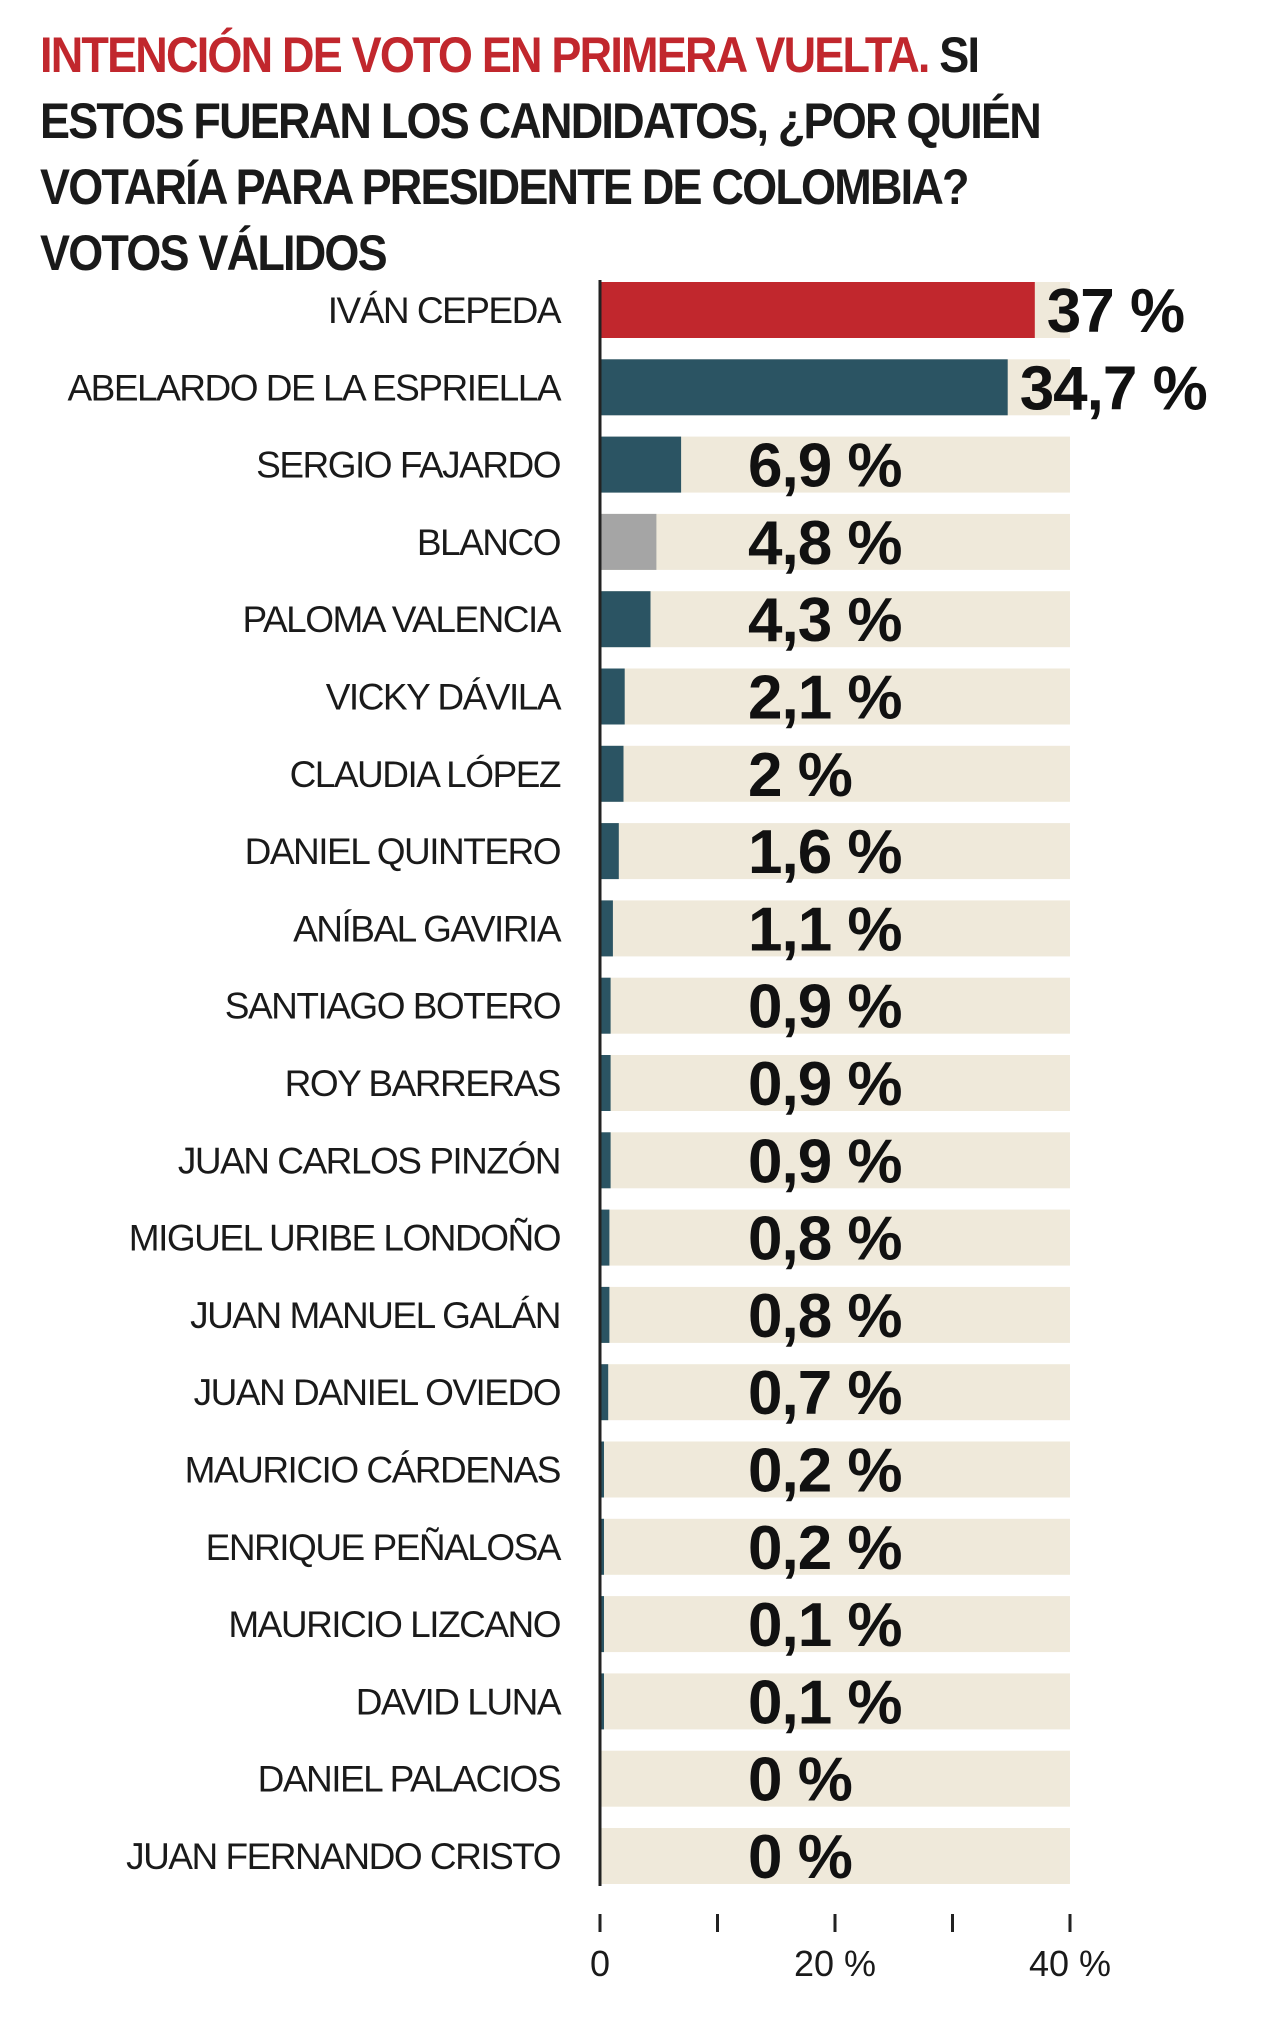 Image resolution: width=1280 pixels, height=2034 pixels. Describe the element at coordinates (445, 310) in the screenshot. I see `candidate-label: IVÁN CEPEDA` at that location.